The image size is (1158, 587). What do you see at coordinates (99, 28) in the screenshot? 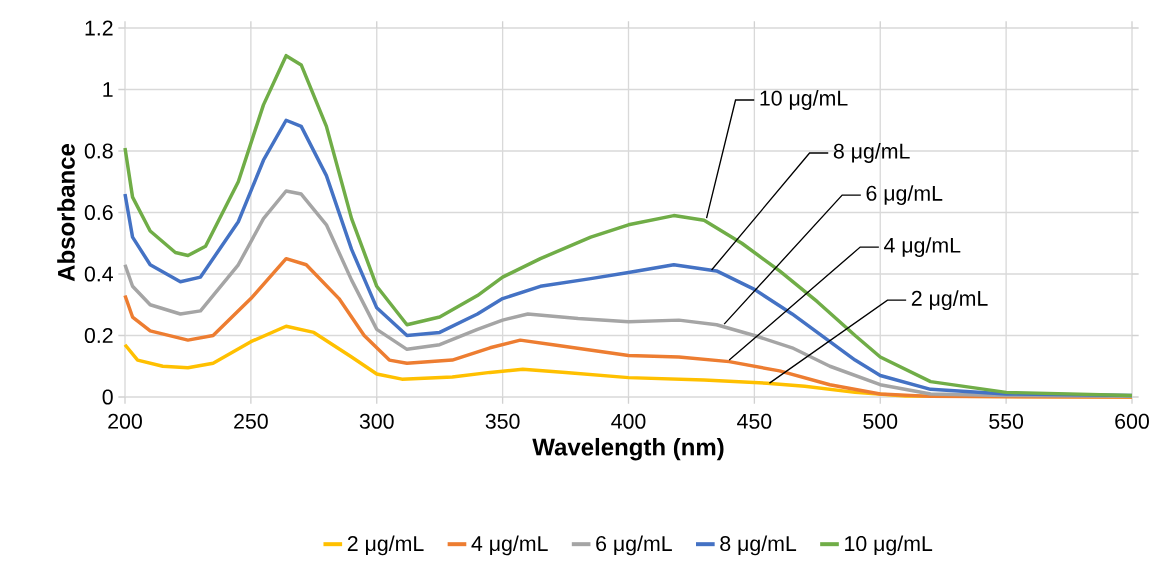
I see `y-tick-label: 1.2` at bounding box center [99, 28].